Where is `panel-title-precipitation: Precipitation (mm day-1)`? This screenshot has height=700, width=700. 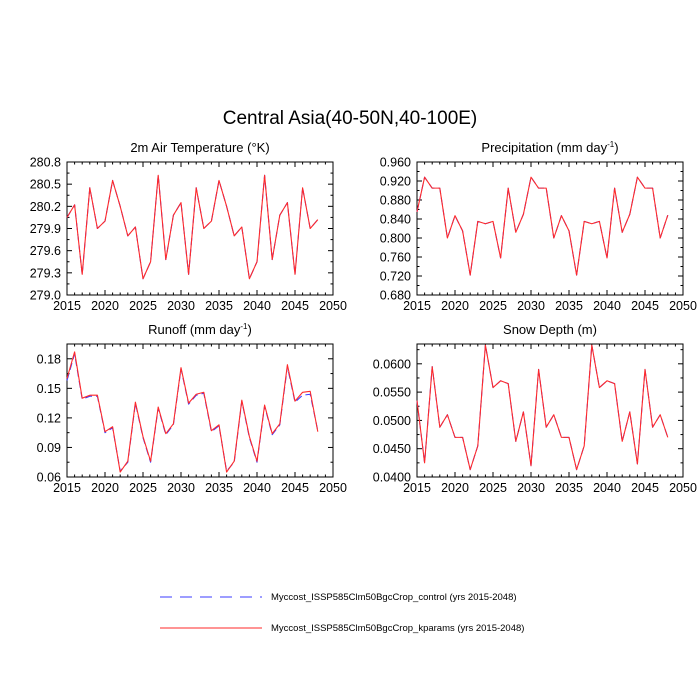 panel-title-precipitation: Precipitation (mm day-1) is located at coordinates (549, 147).